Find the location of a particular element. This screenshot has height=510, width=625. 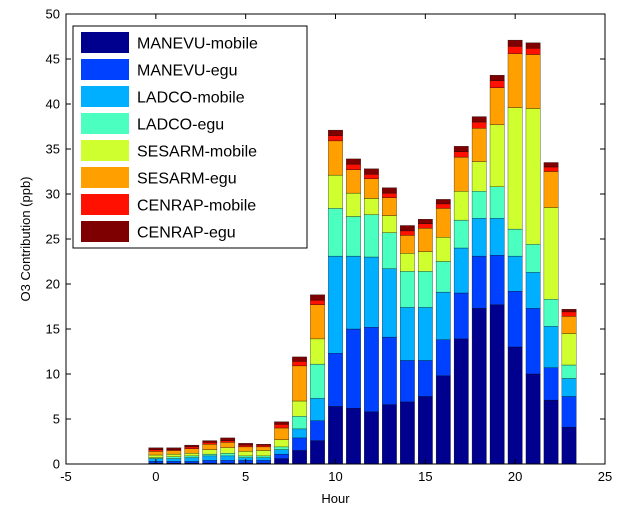

legend-label-cenrap-egu: CENRAP-egu is located at coordinates (186, 233).